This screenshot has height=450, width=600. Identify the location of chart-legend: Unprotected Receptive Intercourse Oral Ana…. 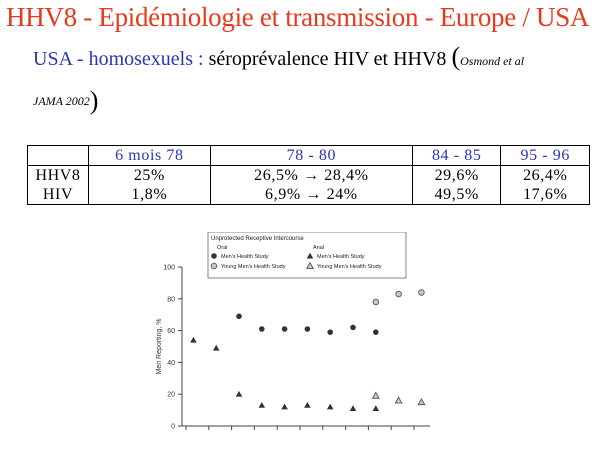
(307, 255).